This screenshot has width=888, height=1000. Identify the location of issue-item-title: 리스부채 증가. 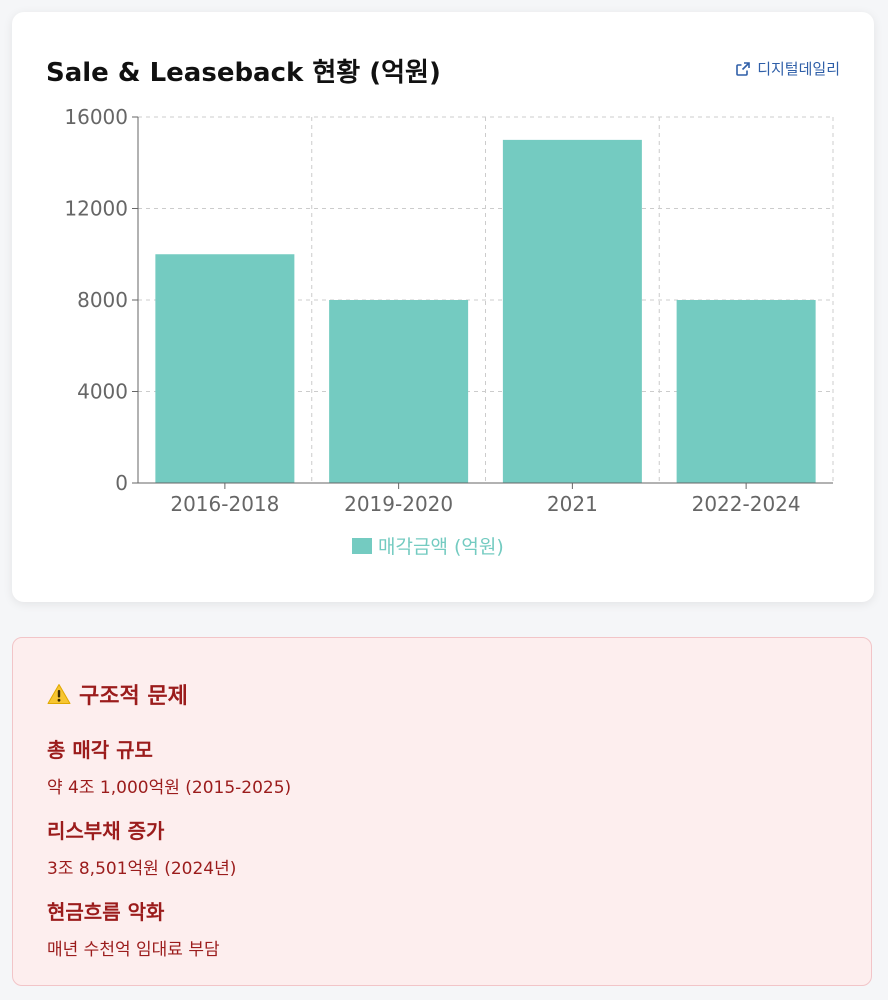
(106, 831).